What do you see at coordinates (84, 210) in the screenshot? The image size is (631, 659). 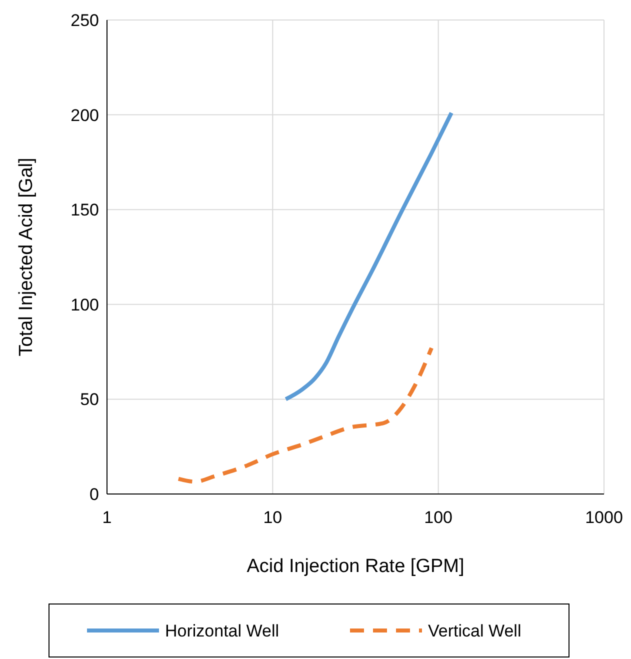 I see `y-tick-label: 150` at bounding box center [84, 210].